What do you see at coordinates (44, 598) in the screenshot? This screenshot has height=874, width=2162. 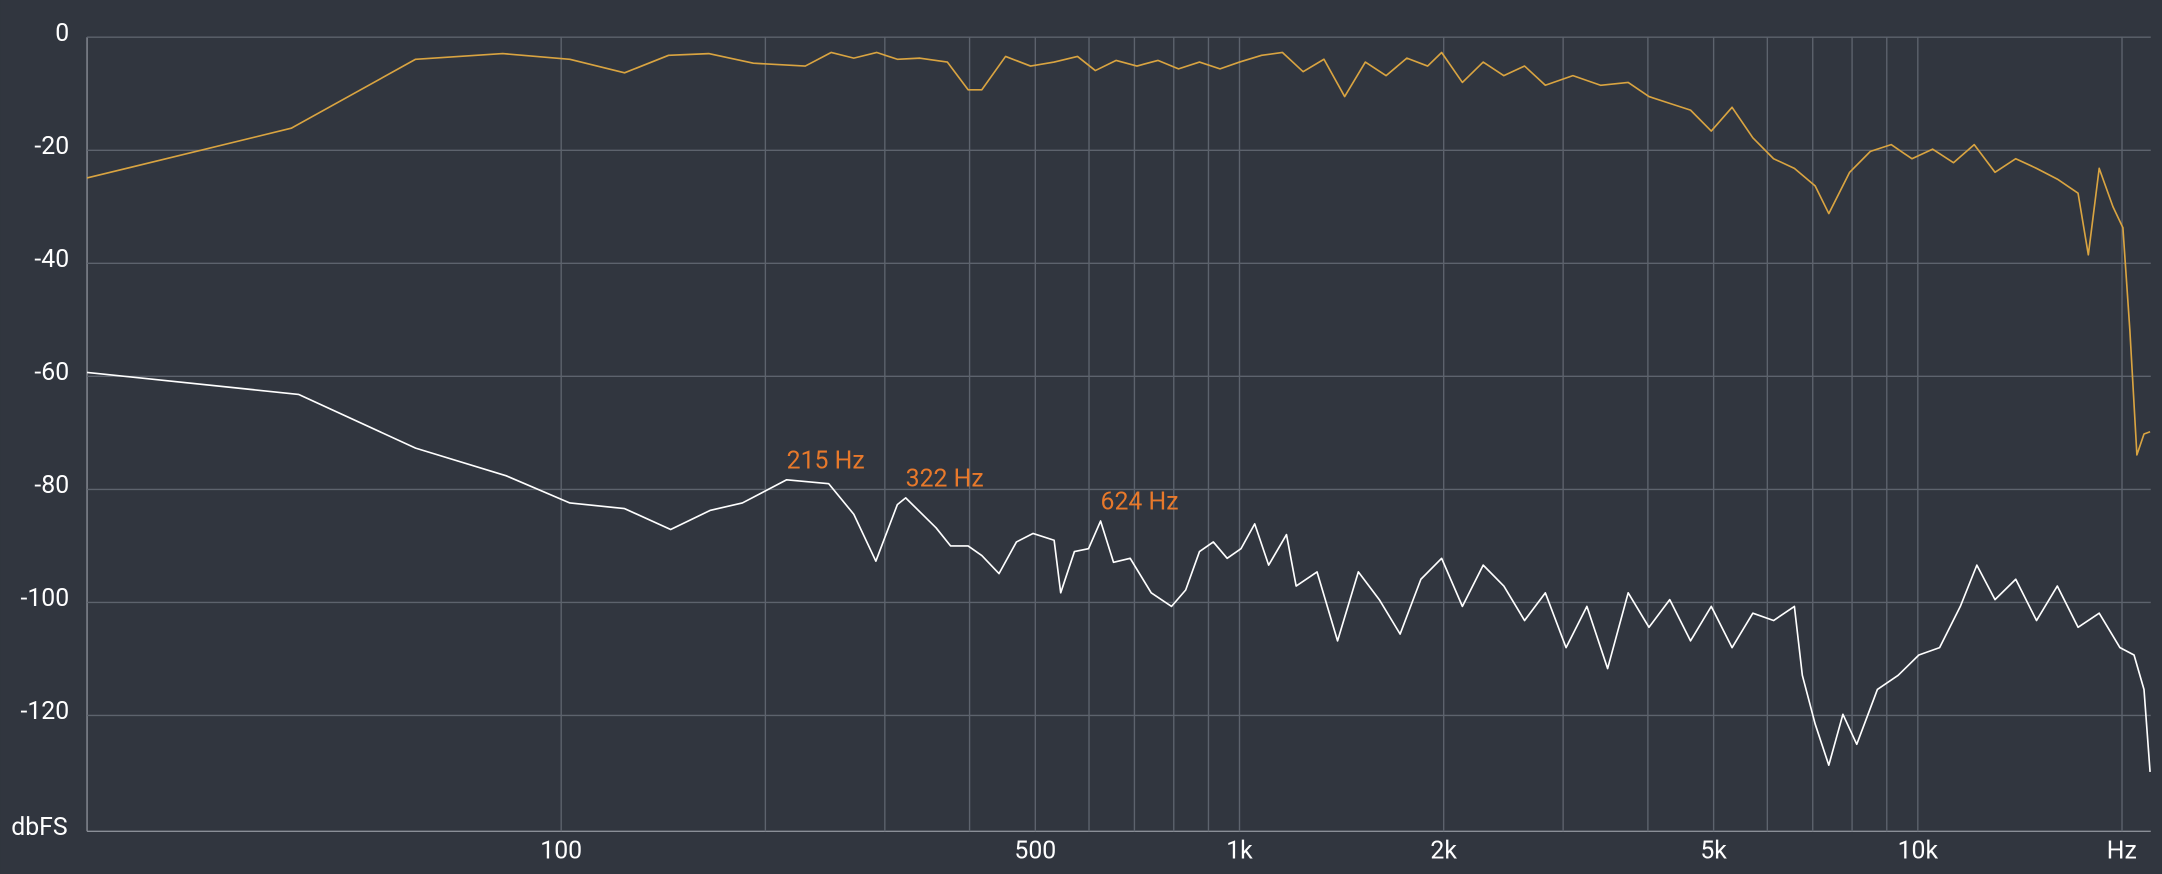 I see `y-tick-label: -100` at bounding box center [44, 598].